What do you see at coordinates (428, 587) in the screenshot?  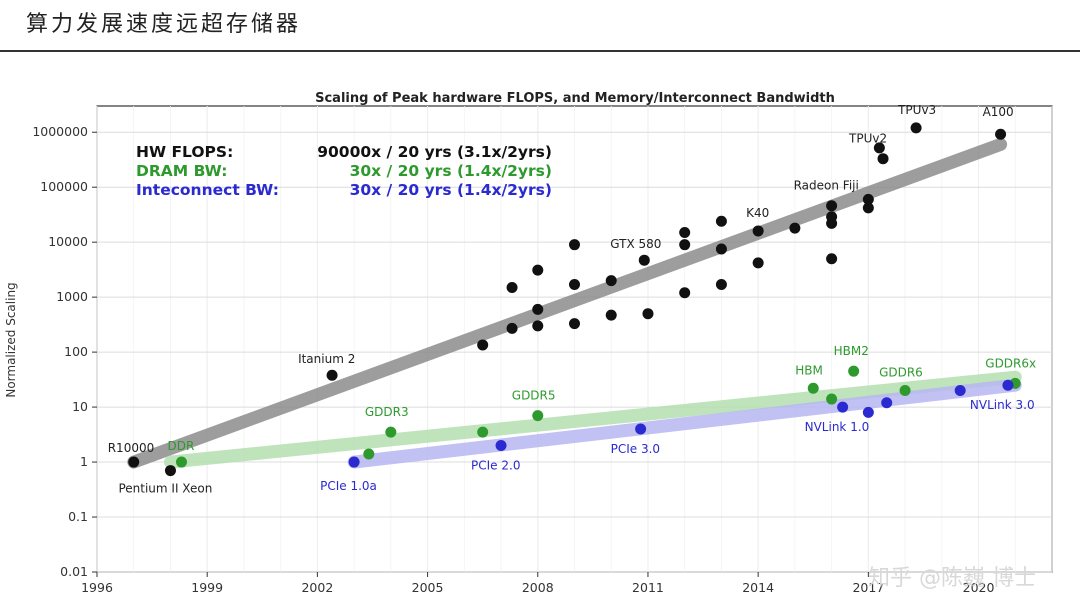 I see `x-tick-label: 2005` at bounding box center [428, 587].